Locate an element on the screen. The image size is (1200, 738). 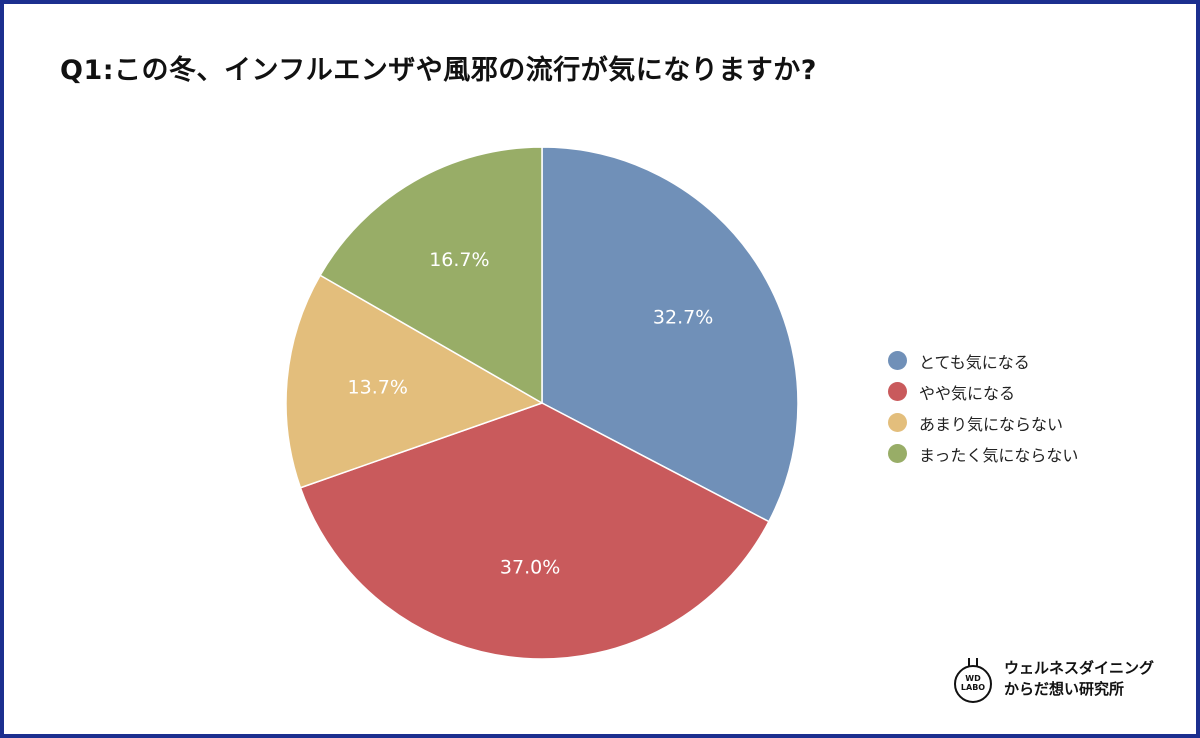
slice-label-0: 32.7% is located at coordinates (683, 318).